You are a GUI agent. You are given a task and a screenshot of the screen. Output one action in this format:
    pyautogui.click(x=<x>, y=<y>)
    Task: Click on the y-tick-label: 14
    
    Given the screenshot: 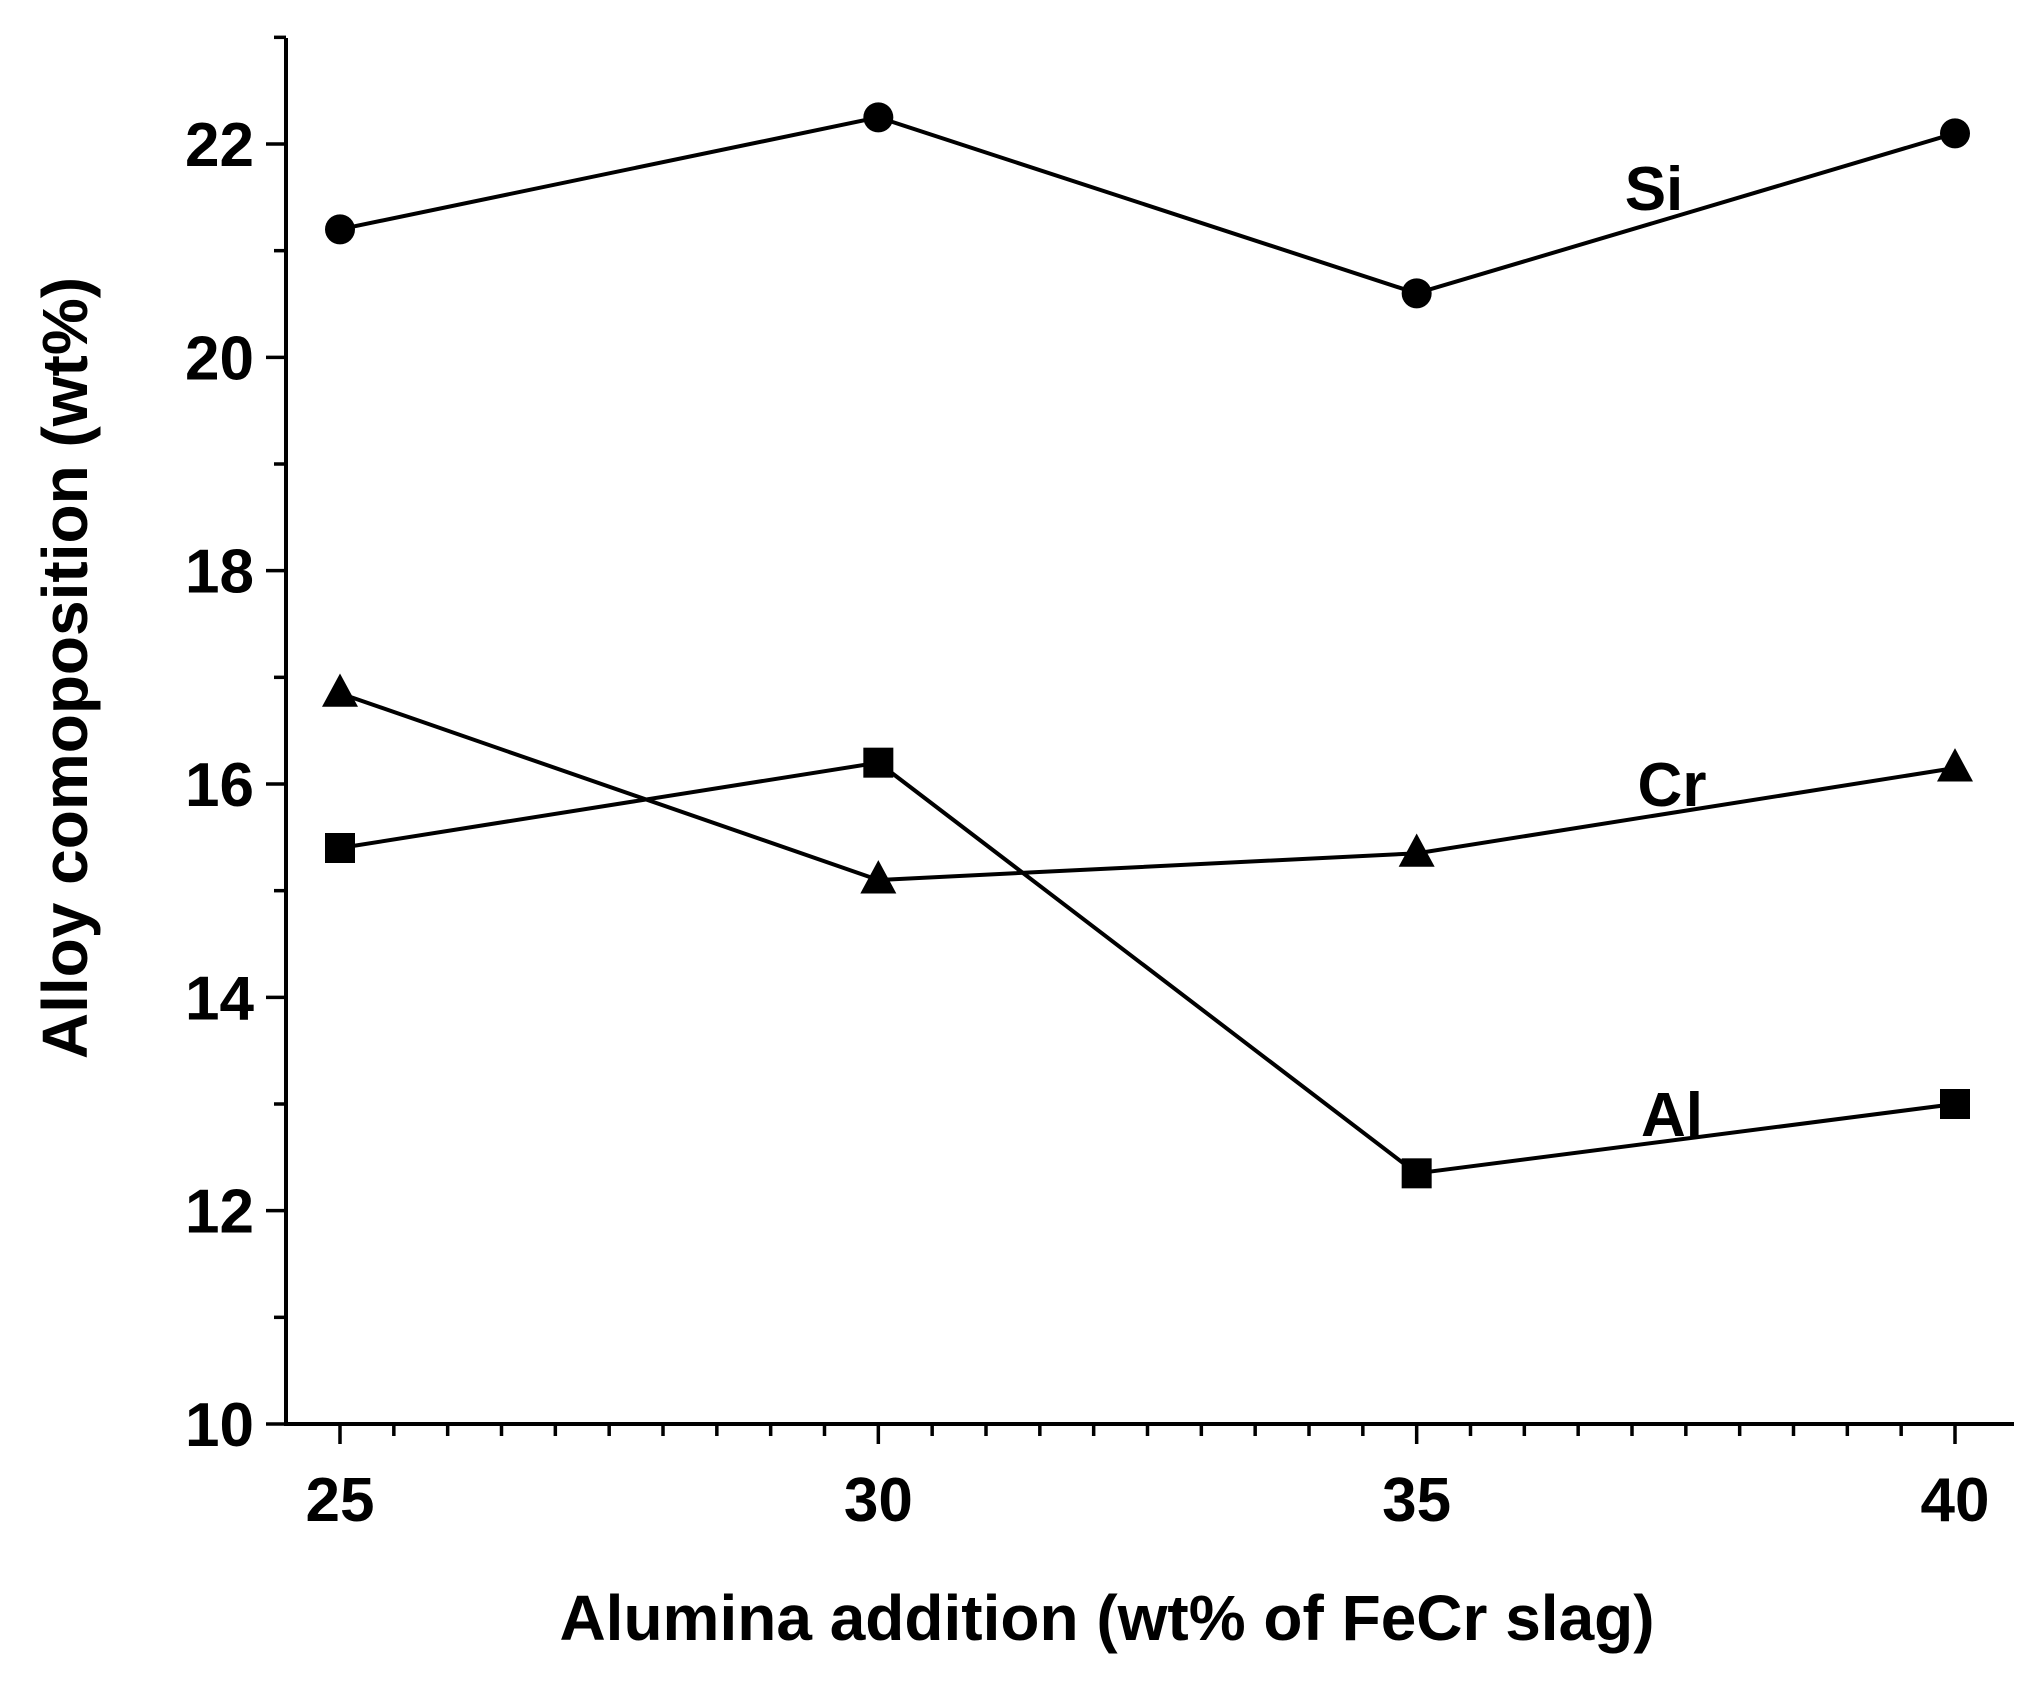 What is the action you would take?
    pyautogui.click(x=219, y=998)
    